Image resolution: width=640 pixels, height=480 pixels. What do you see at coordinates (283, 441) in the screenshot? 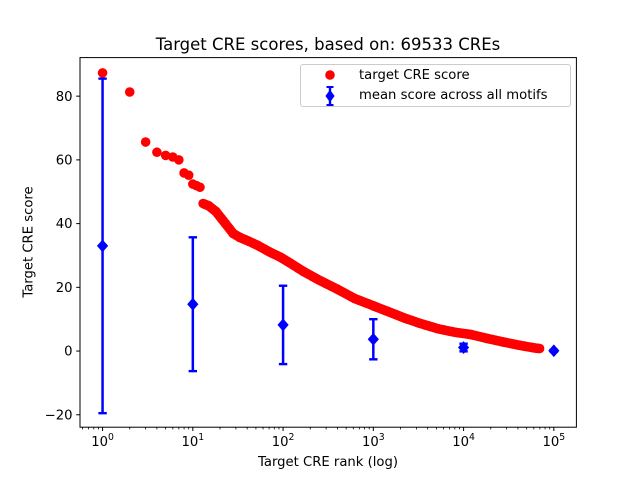
I see `x-tick-label: 10²` at bounding box center [283, 441].